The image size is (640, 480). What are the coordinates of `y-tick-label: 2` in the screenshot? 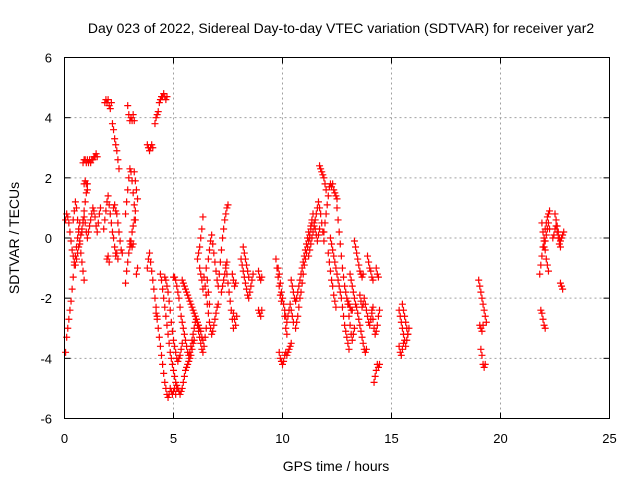 It's located at (48, 178).